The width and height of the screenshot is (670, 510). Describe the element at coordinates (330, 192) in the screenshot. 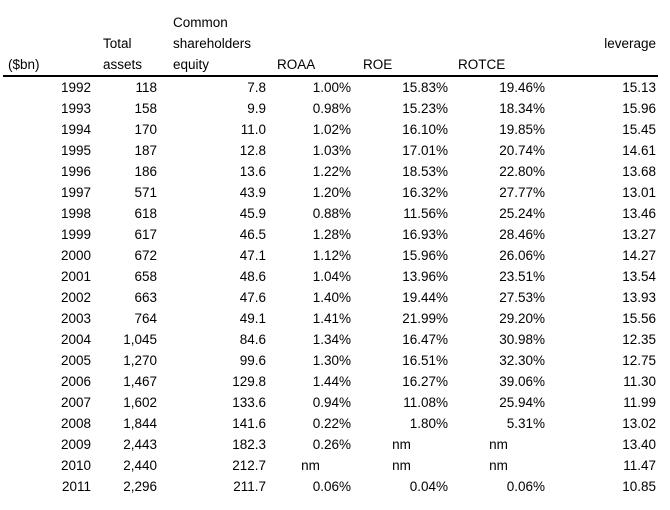

I see `table-row: 1997 571 43.9 1.20% 16.32% 27.77% 13.01` at that location.